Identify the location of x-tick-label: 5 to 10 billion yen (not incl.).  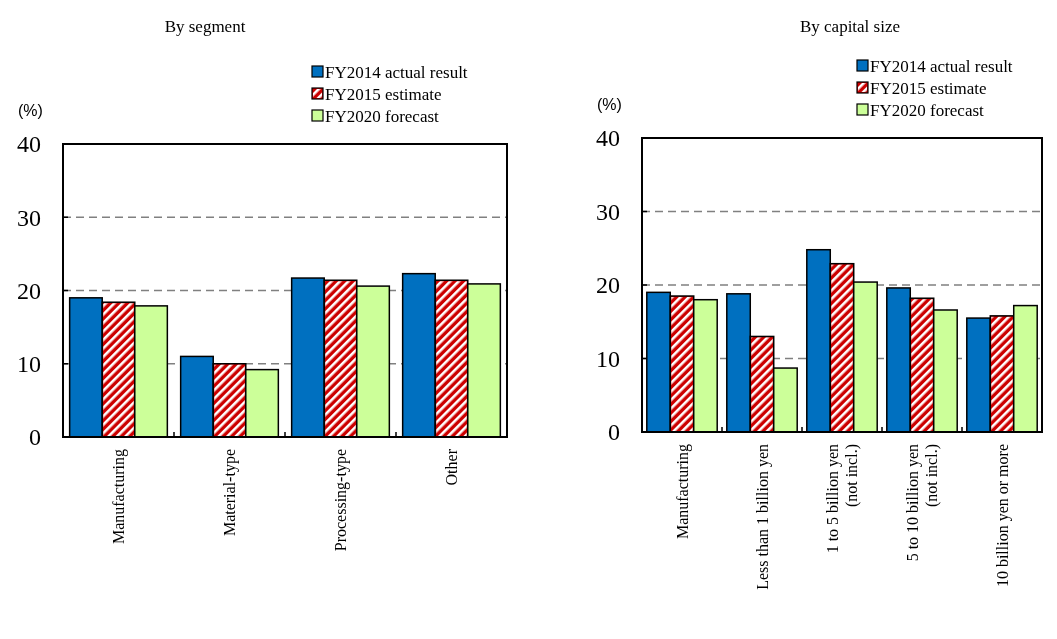
(923, 503).